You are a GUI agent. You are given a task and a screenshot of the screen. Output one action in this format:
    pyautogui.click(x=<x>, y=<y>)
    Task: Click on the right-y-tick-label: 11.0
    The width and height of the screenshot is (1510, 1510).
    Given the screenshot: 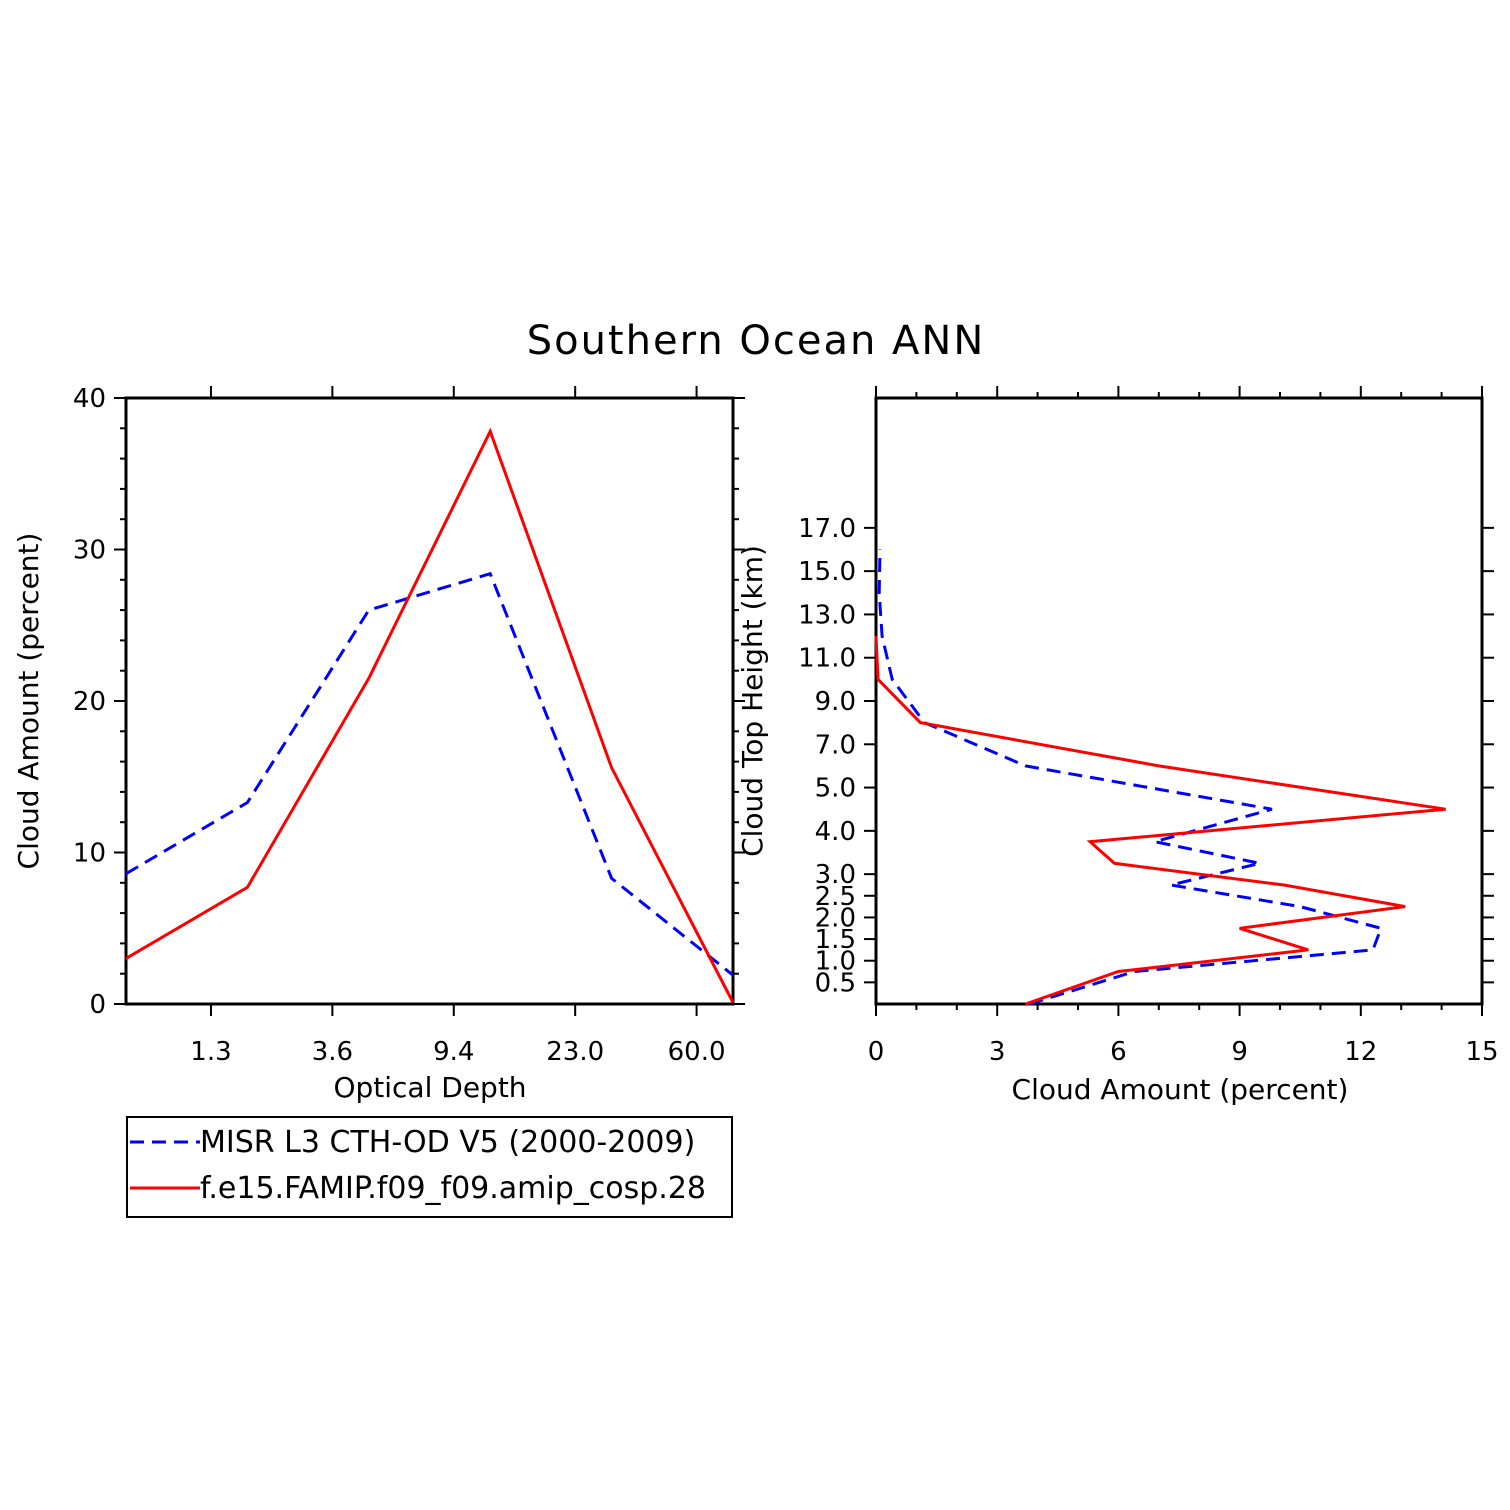 What is the action you would take?
    pyautogui.click(x=827, y=659)
    